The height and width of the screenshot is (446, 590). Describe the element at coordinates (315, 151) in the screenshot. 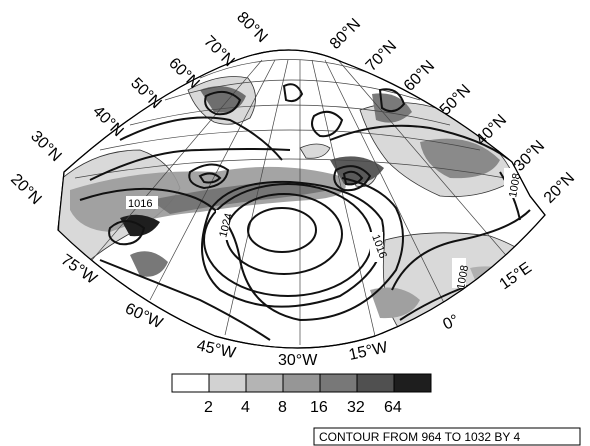

I see `iceland-island` at that location.